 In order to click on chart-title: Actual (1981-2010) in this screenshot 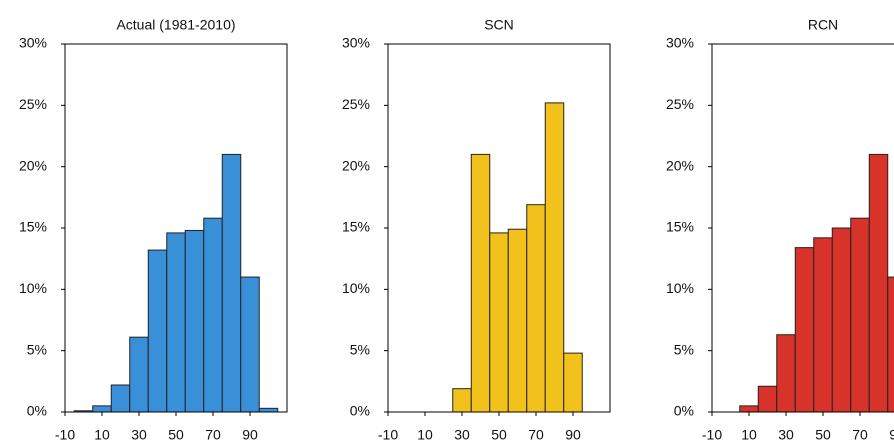, I will do `click(175, 25)`.